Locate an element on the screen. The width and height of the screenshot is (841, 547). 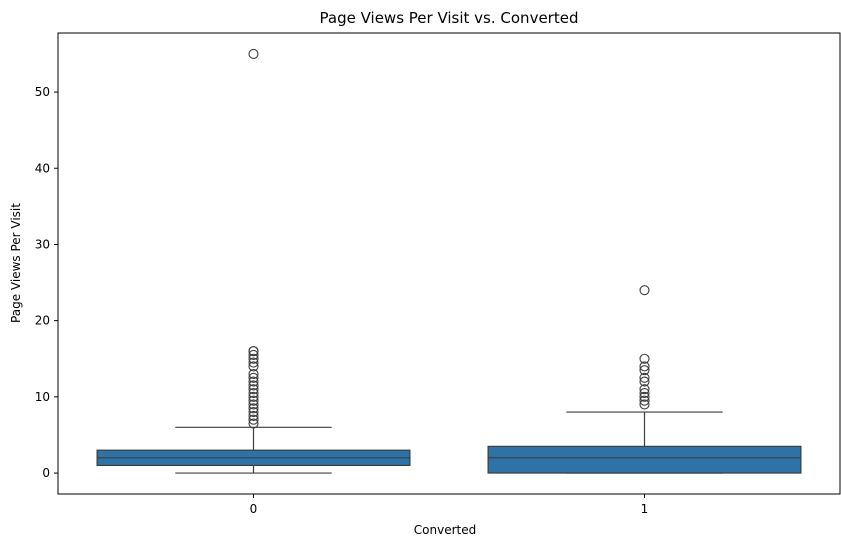
y-tick-label: 40 is located at coordinates (42, 168).